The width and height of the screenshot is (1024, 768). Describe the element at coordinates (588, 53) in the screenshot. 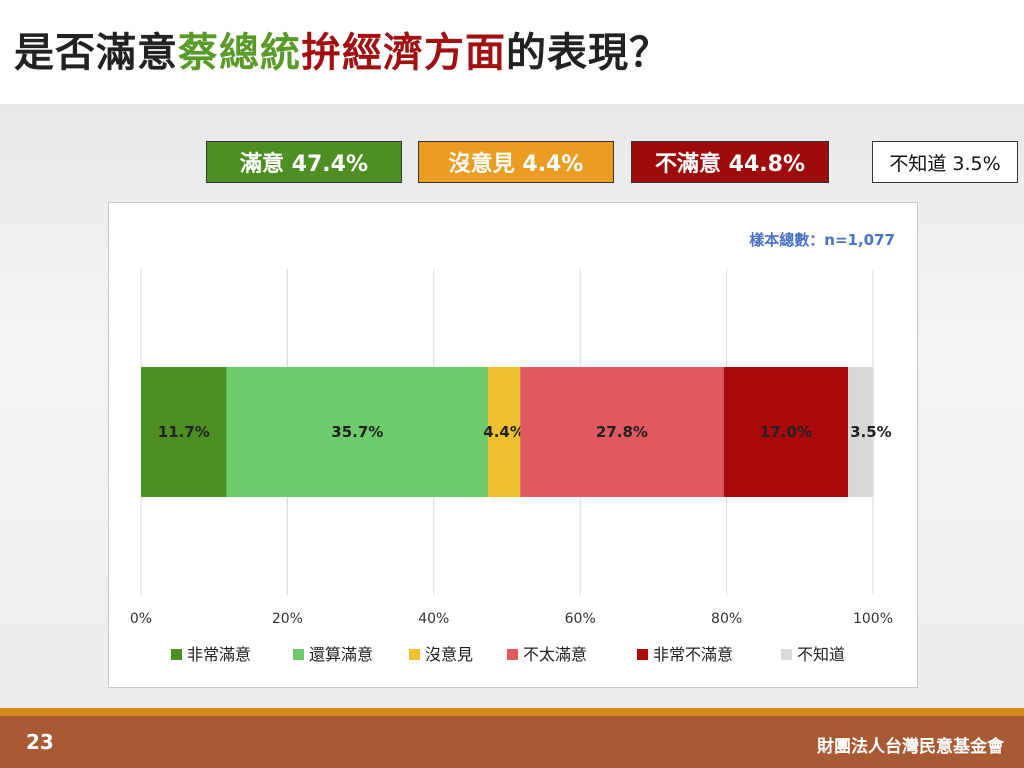

I see `title-part-4: 的表現？` at that location.